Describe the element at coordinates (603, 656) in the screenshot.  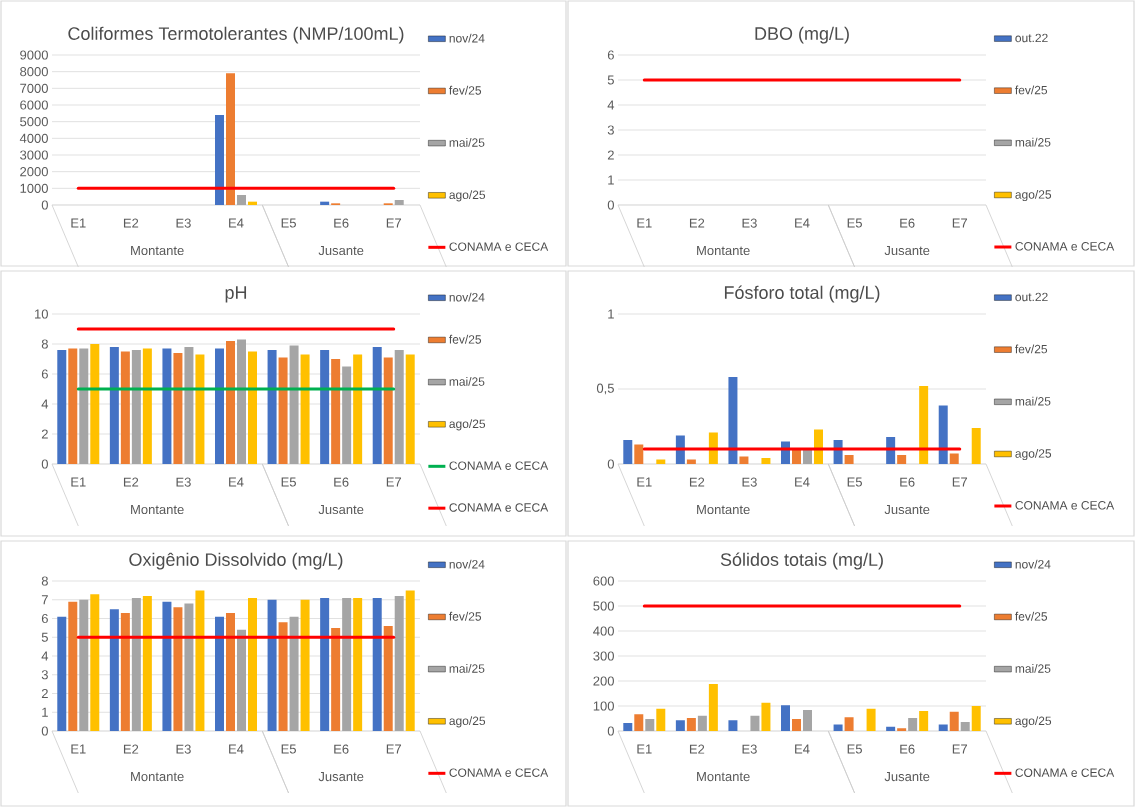
I see `y-tick-label: 300` at that location.